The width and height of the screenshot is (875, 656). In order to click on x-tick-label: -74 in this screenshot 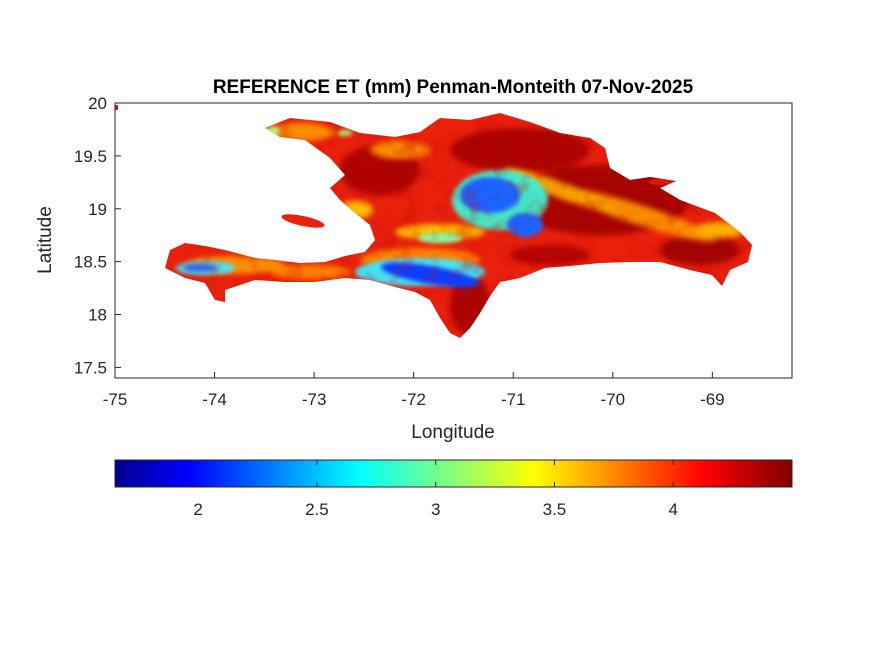, I will do `click(214, 399)`.